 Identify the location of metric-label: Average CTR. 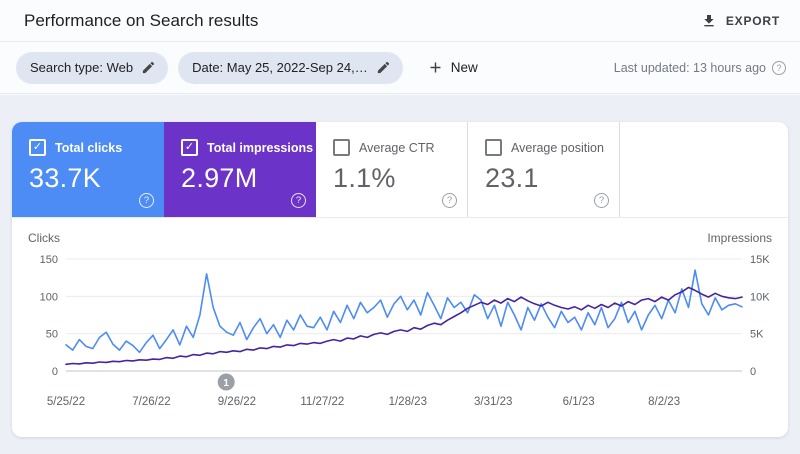
(397, 147).